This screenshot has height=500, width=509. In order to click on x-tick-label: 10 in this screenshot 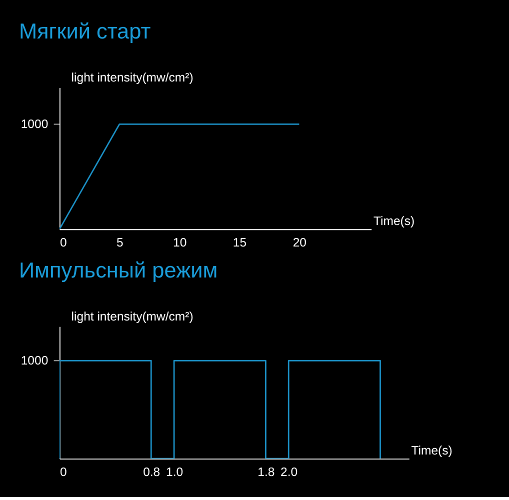, I will do `click(179, 243)`.